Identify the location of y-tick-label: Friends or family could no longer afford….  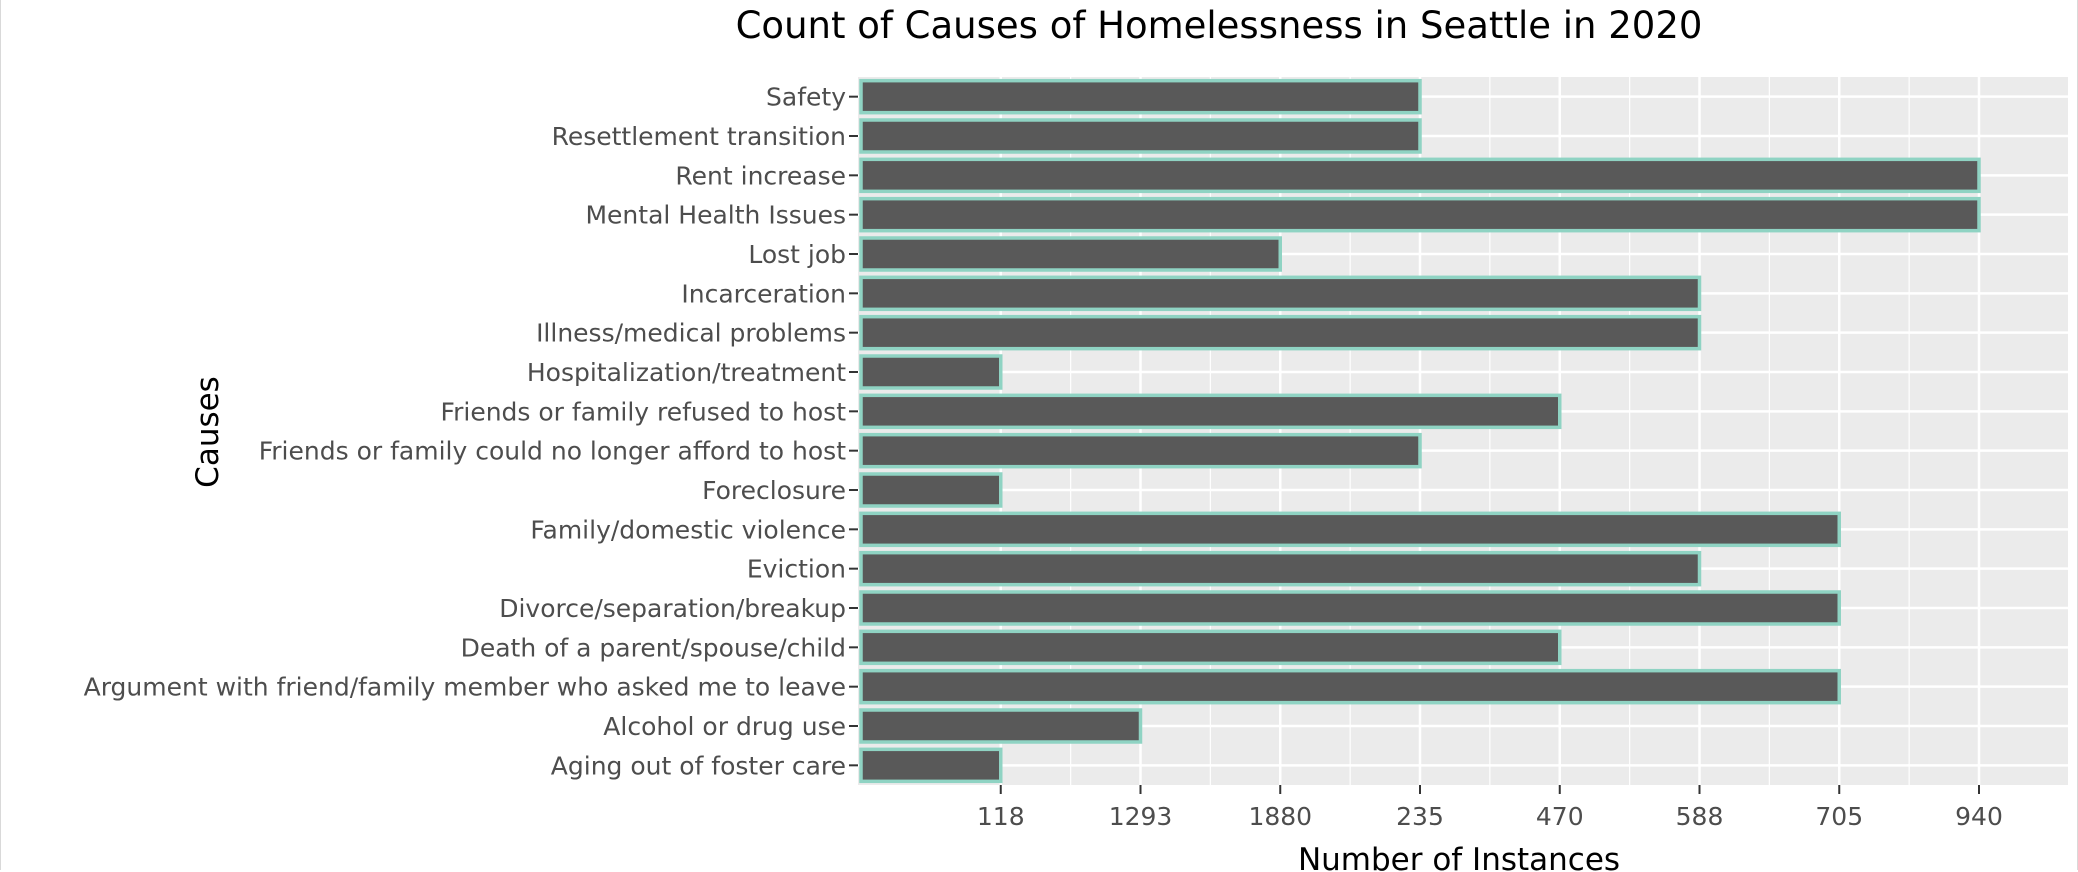
(552, 451).